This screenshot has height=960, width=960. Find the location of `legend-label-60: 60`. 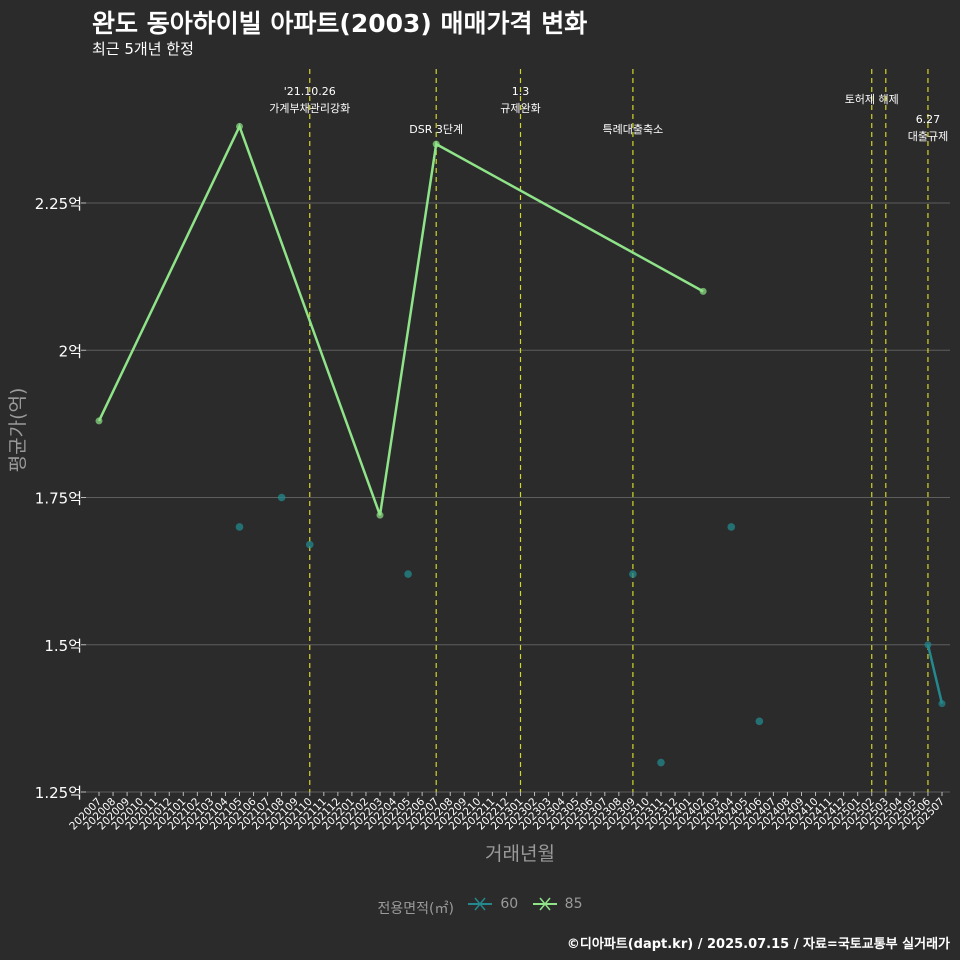

legend-label-60: 60 is located at coordinates (509, 904).